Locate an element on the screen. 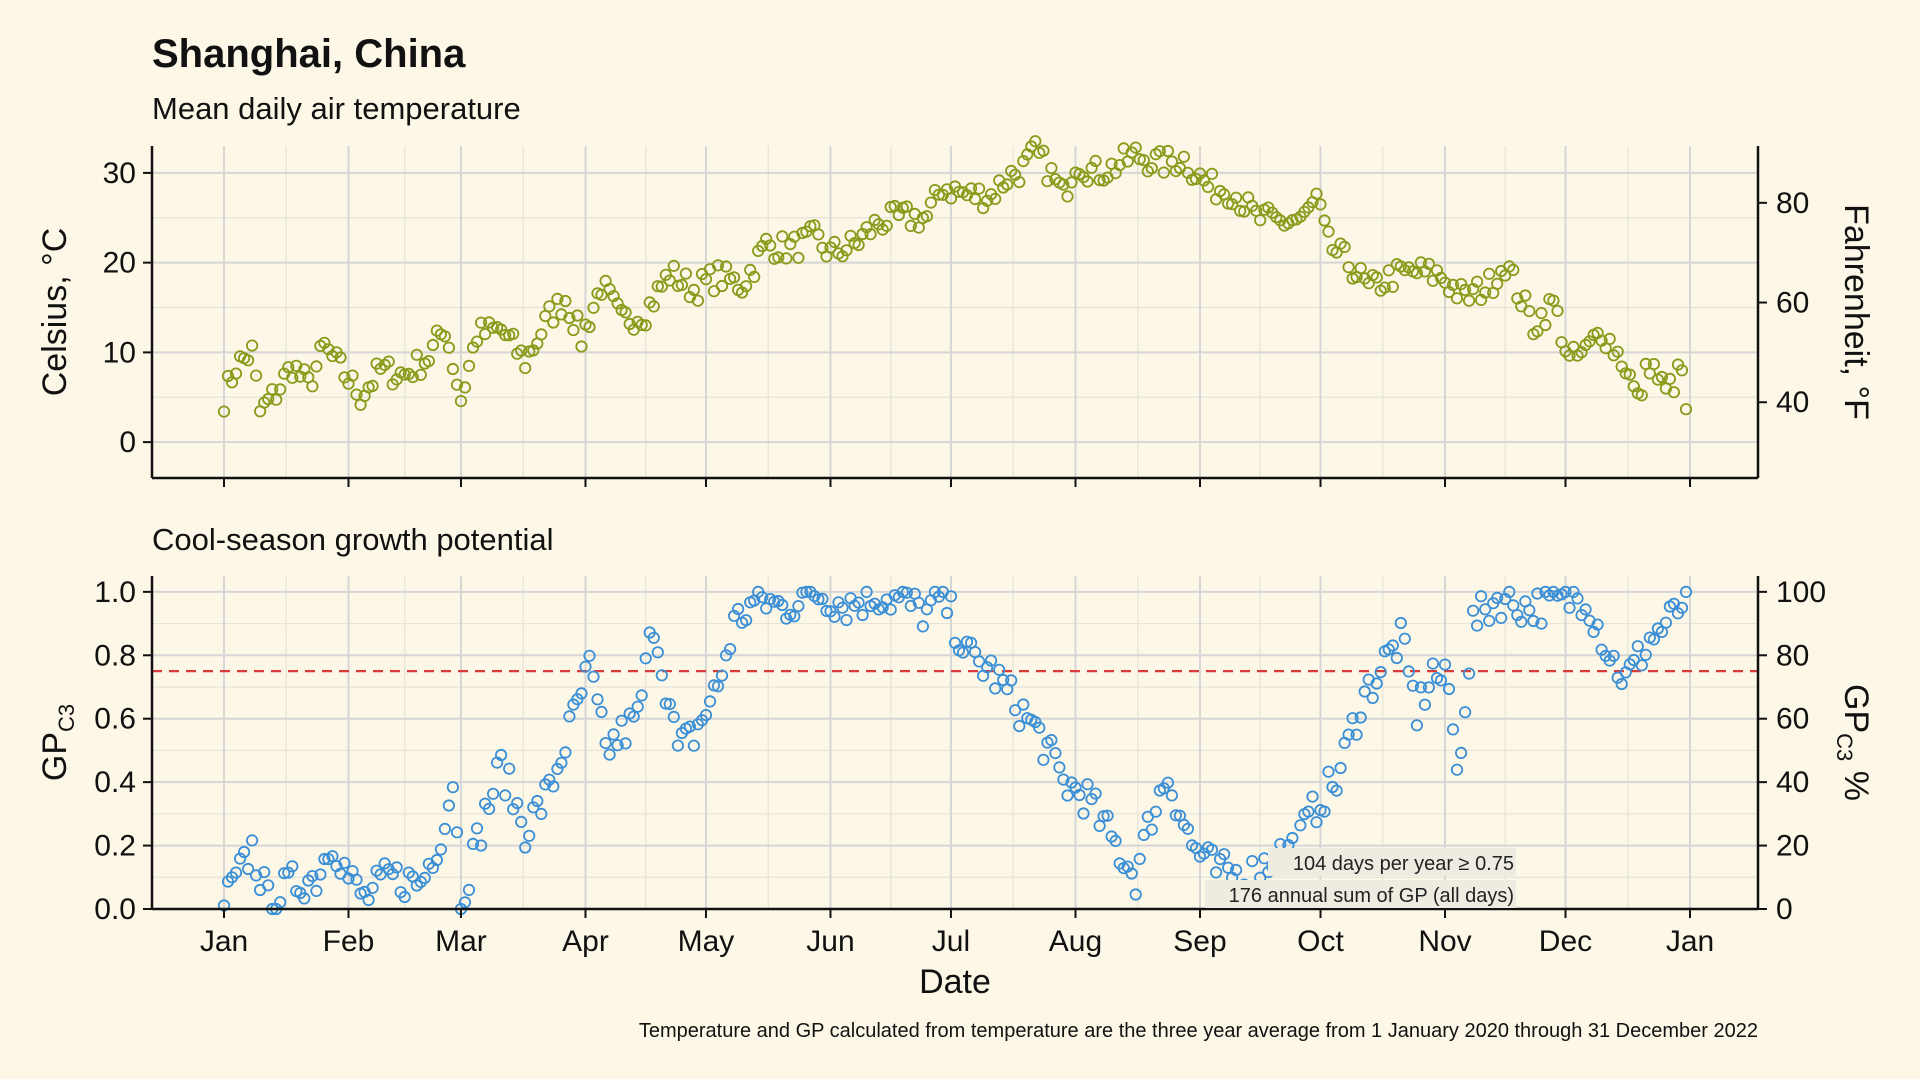  temperature-y-tick-label-left: 0 is located at coordinates (127, 442).